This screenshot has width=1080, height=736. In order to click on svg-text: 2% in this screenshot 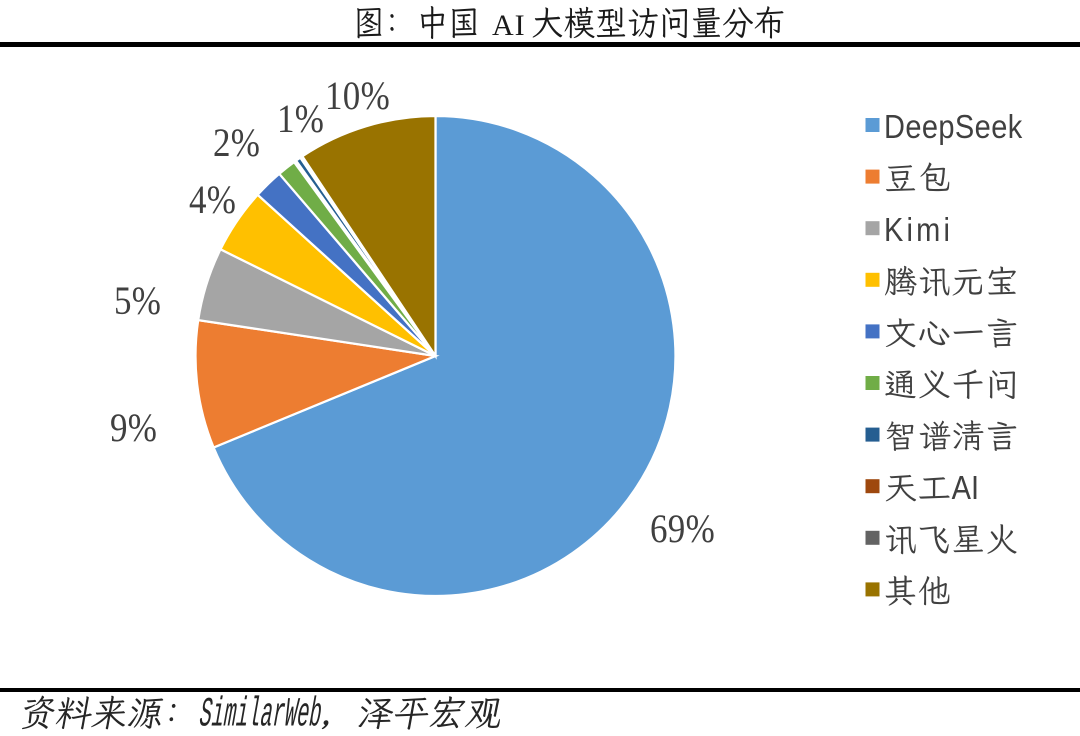, I will do `click(236, 143)`.